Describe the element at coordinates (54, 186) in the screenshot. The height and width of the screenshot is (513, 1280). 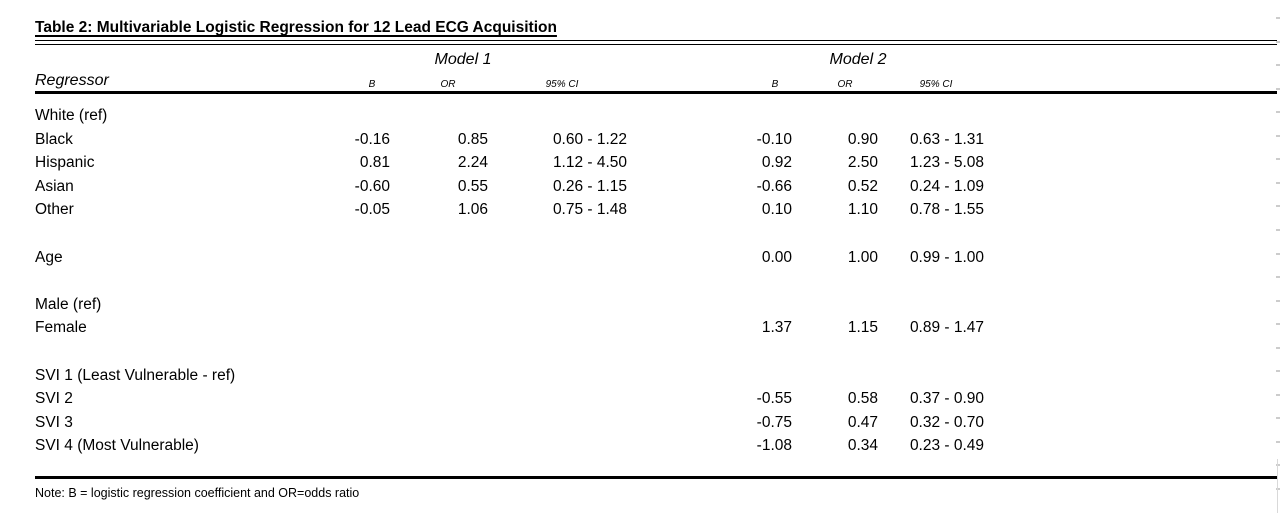
I see `row-label: Asian` at that location.